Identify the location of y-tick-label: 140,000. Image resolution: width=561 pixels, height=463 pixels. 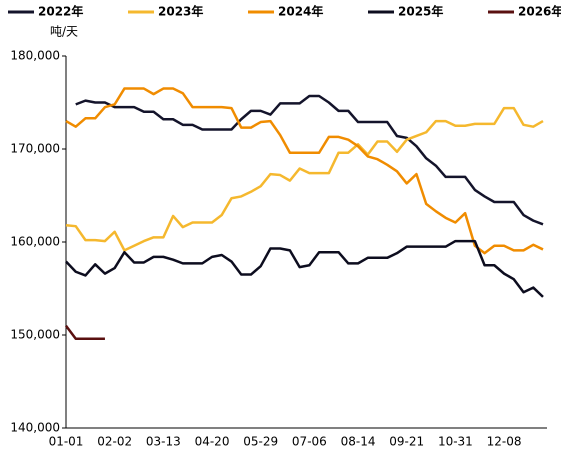
(35, 428).